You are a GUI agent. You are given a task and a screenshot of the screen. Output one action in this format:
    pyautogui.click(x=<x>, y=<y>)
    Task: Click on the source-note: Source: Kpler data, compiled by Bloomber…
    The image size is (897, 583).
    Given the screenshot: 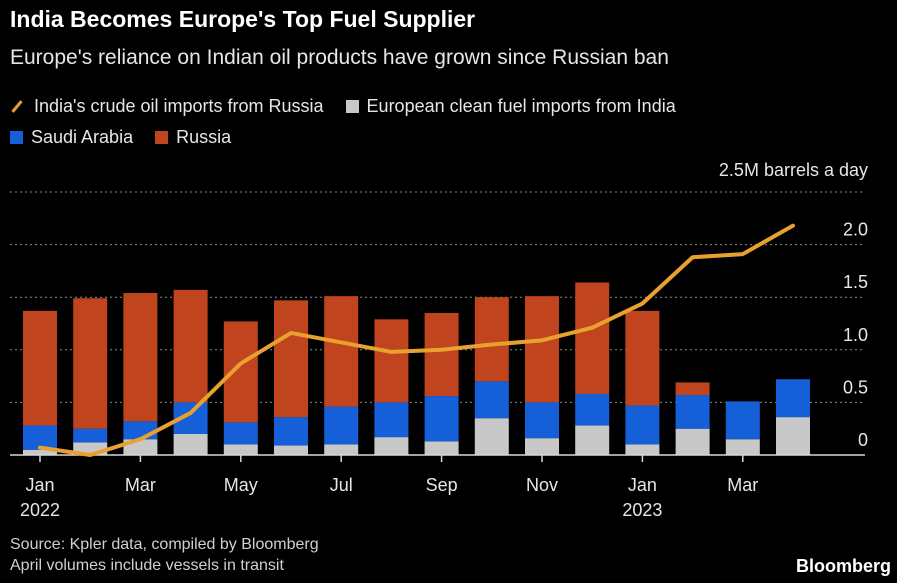 What is the action you would take?
    pyautogui.click(x=164, y=555)
    